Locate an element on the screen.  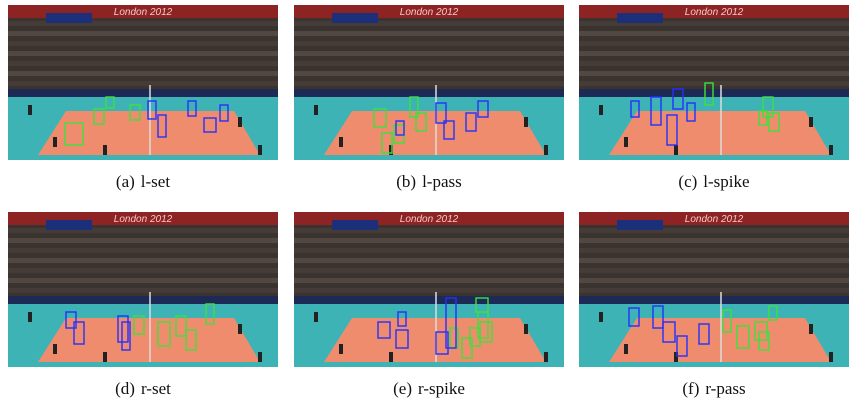
caption: (d) r-set is located at coordinates (143, 388).